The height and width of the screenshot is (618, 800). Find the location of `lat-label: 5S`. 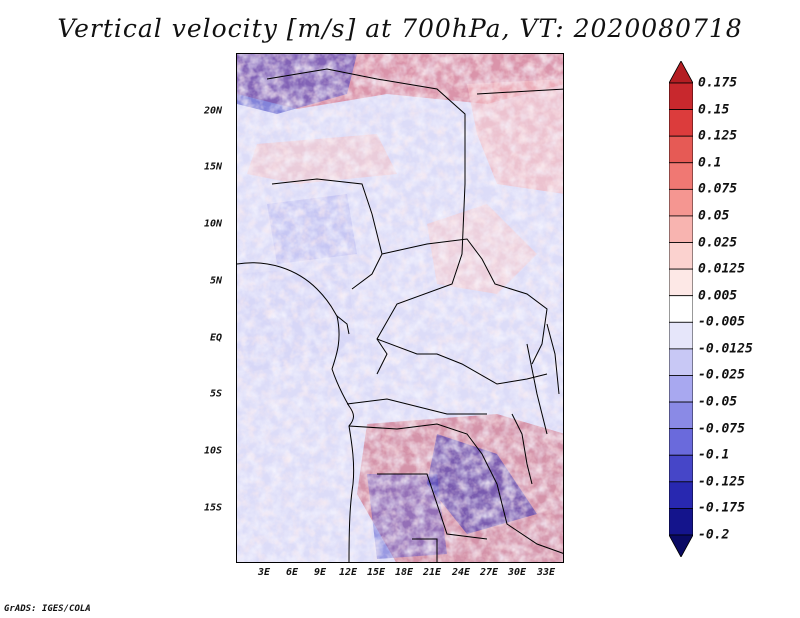

lat-label: 5S is located at coordinates (215, 394).